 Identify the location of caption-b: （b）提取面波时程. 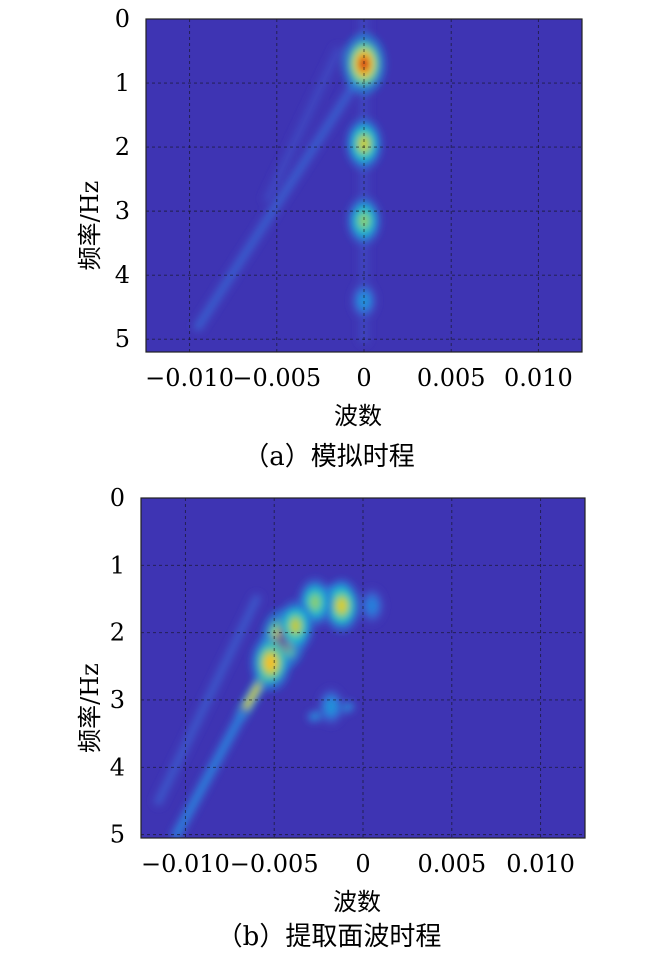
(329, 937).